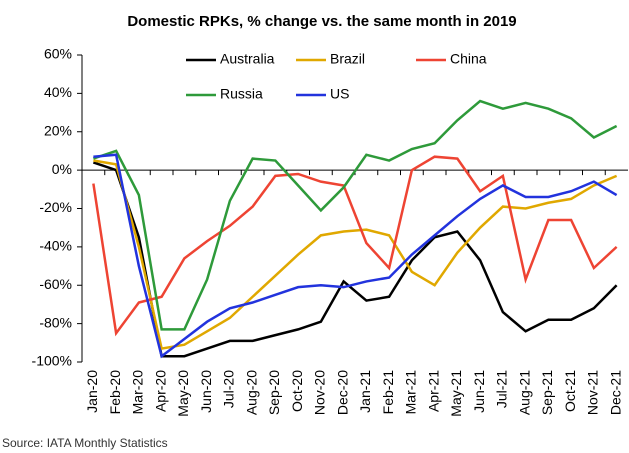  Describe the element at coordinates (92, 391) in the screenshot. I see `x-tick-label: Jan-20` at that location.